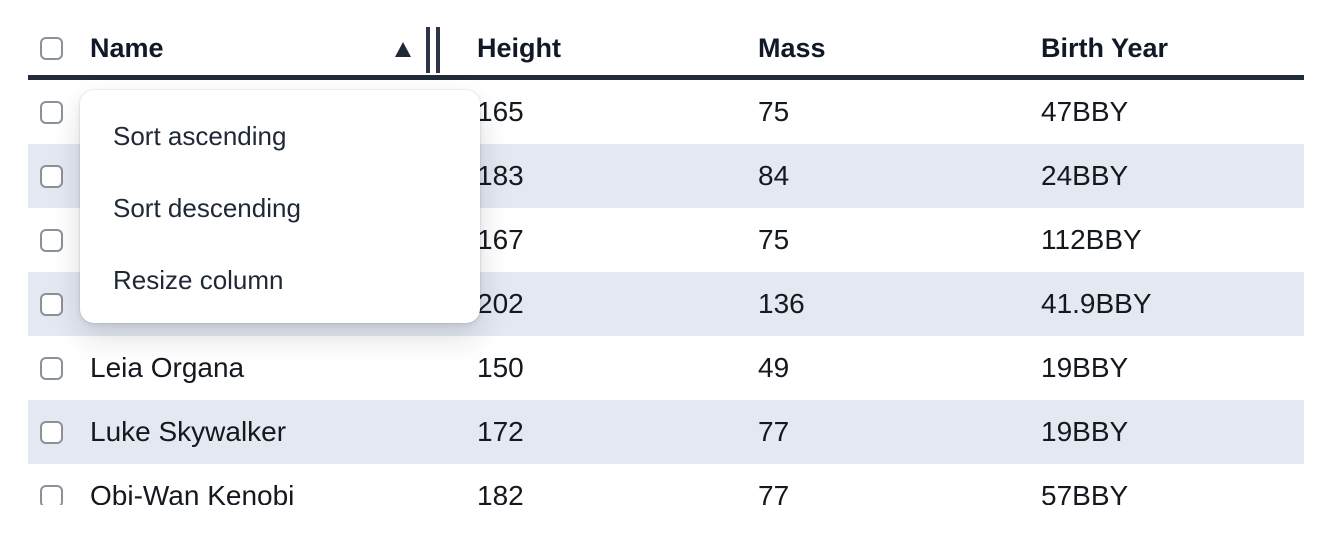  I want to click on cell-height: 165, so click(500, 111).